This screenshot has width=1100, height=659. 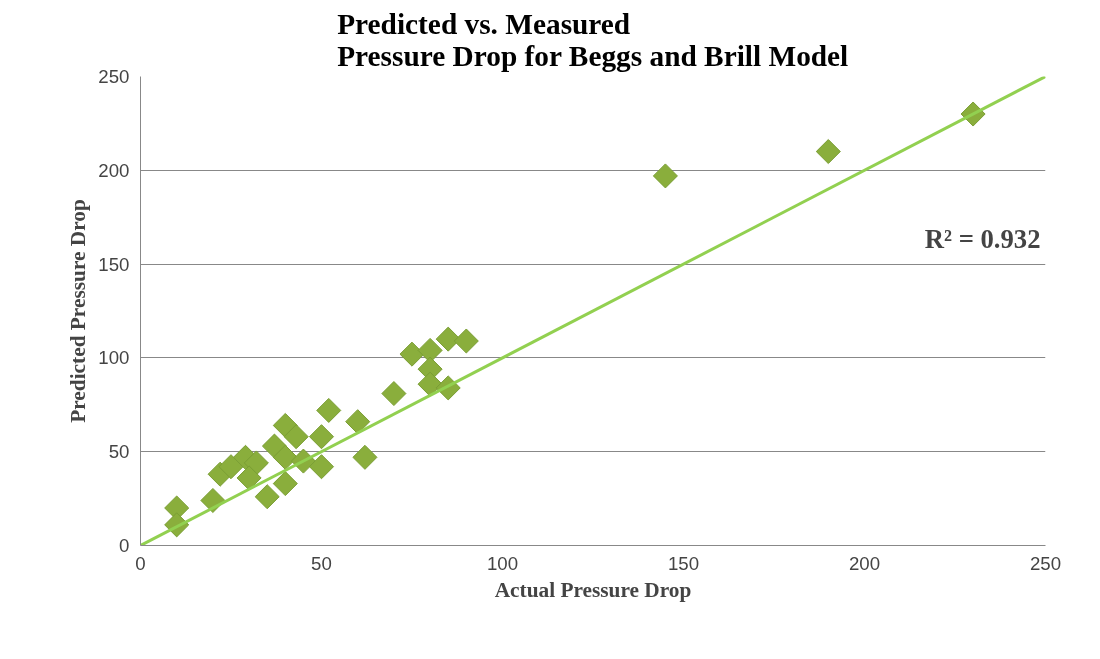 What do you see at coordinates (114, 170) in the screenshot?
I see `y-tick-label: 200` at bounding box center [114, 170].